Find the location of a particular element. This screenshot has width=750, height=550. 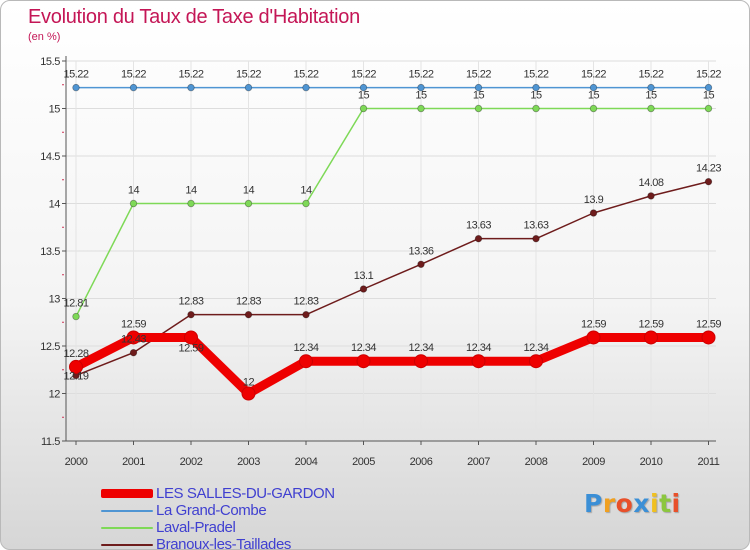

y-tick-label: 14.5 is located at coordinates (50, 157).